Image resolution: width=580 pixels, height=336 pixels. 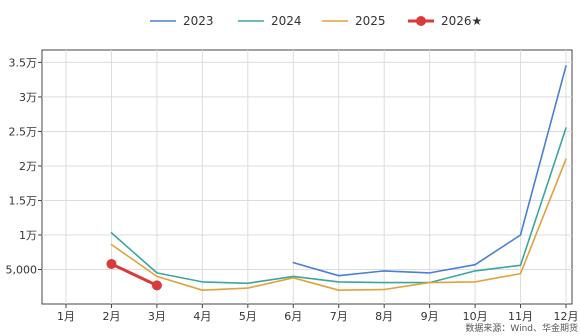 What do you see at coordinates (28, 97) in the screenshot?
I see `y-tick-label: 3万` at bounding box center [28, 97].